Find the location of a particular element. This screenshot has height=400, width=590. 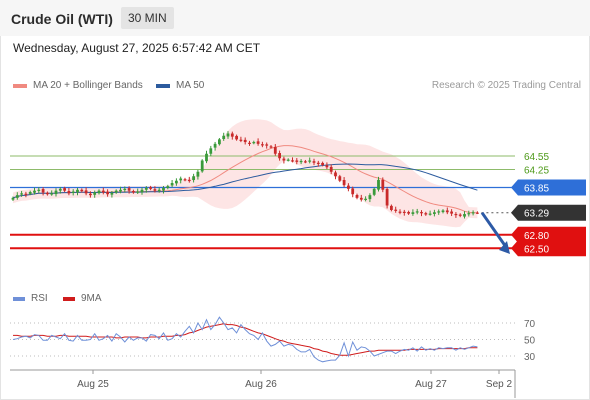

price-tag-label: 62.50 is located at coordinates (536, 249).